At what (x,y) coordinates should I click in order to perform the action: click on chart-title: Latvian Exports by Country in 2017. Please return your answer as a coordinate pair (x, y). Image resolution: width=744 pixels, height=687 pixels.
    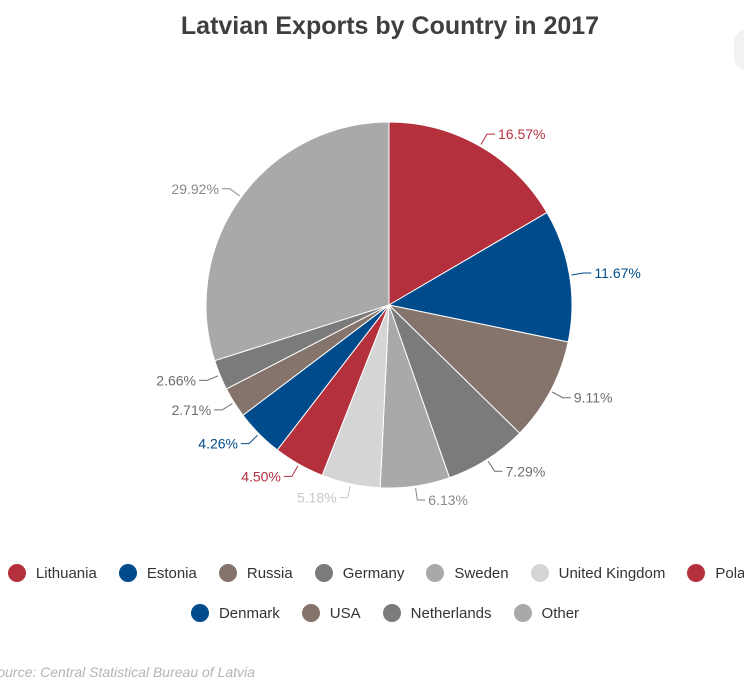
    Looking at the image, I should click on (390, 26).